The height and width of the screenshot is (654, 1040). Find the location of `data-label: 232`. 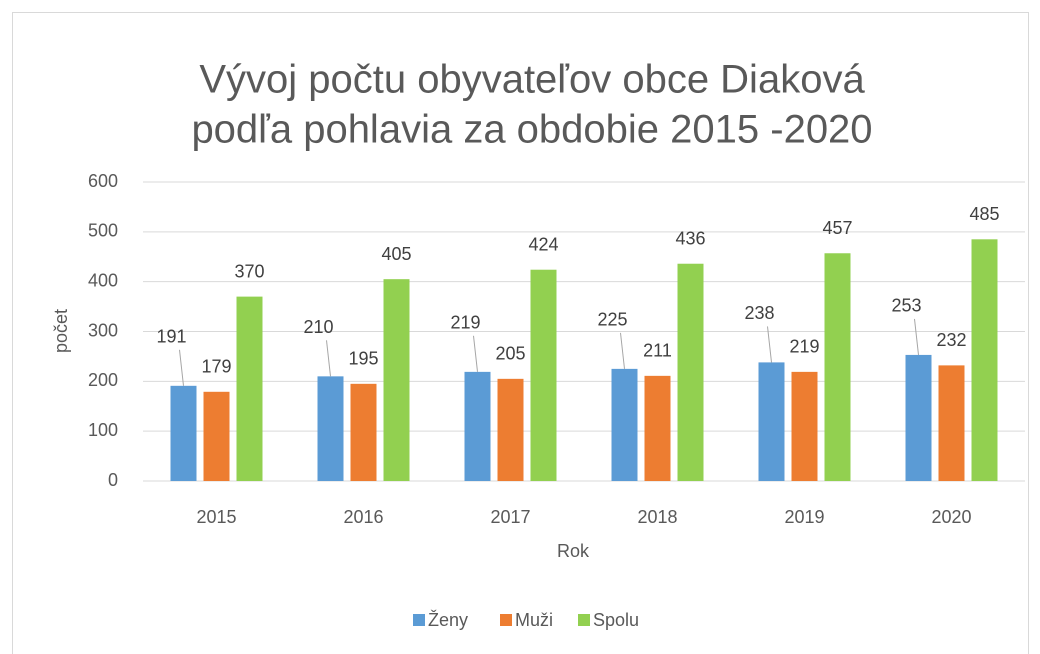

data-label: 232 is located at coordinates (951, 340).